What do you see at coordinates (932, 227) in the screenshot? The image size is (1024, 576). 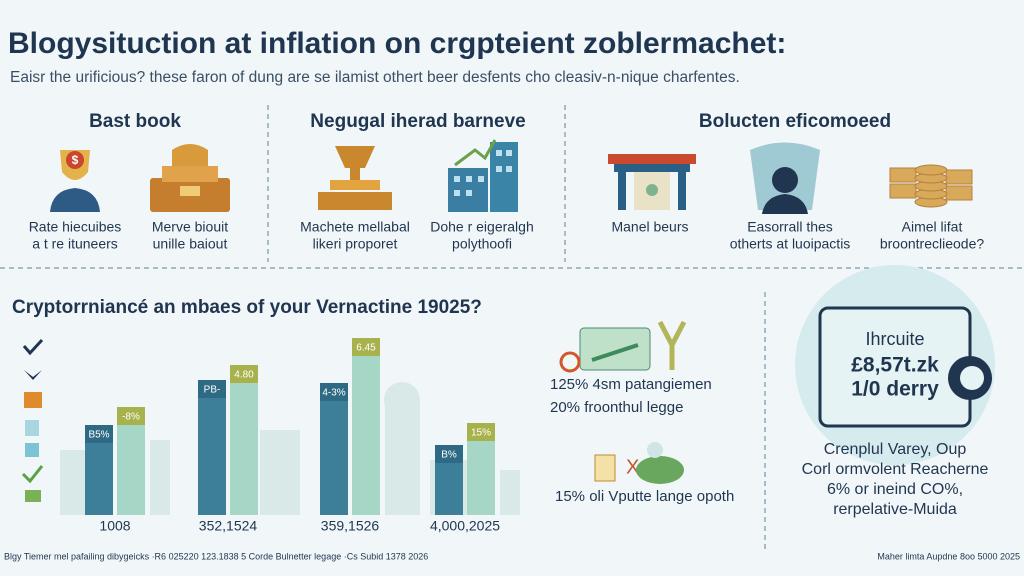 I see `caption: Aimel lifat` at bounding box center [932, 227].